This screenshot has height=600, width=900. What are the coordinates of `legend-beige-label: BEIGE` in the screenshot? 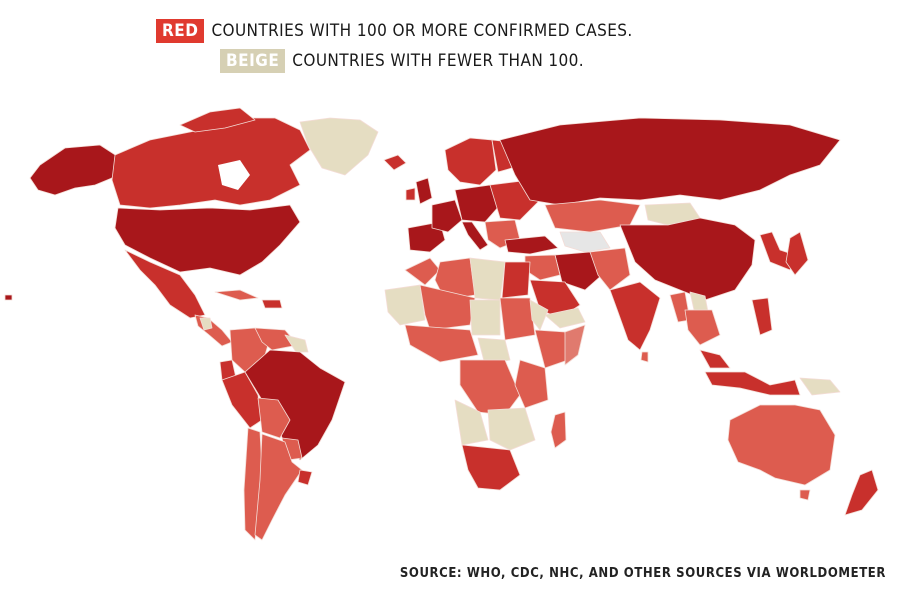 It's located at (253, 61).